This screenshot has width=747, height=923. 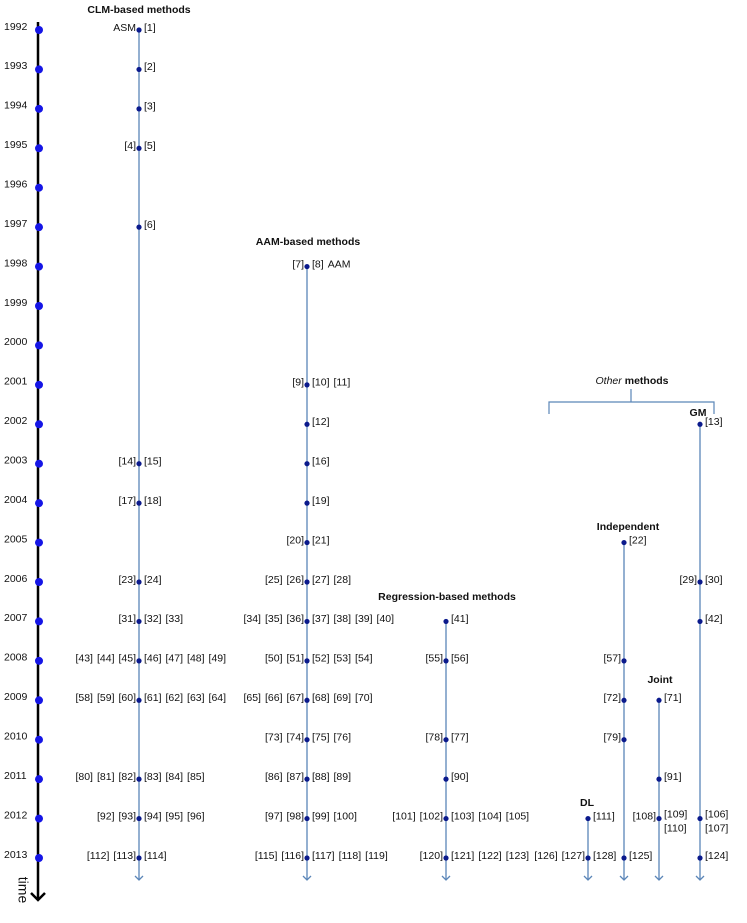 What do you see at coordinates (23, 890) in the screenshot?
I see `axis-label: time` at bounding box center [23, 890].